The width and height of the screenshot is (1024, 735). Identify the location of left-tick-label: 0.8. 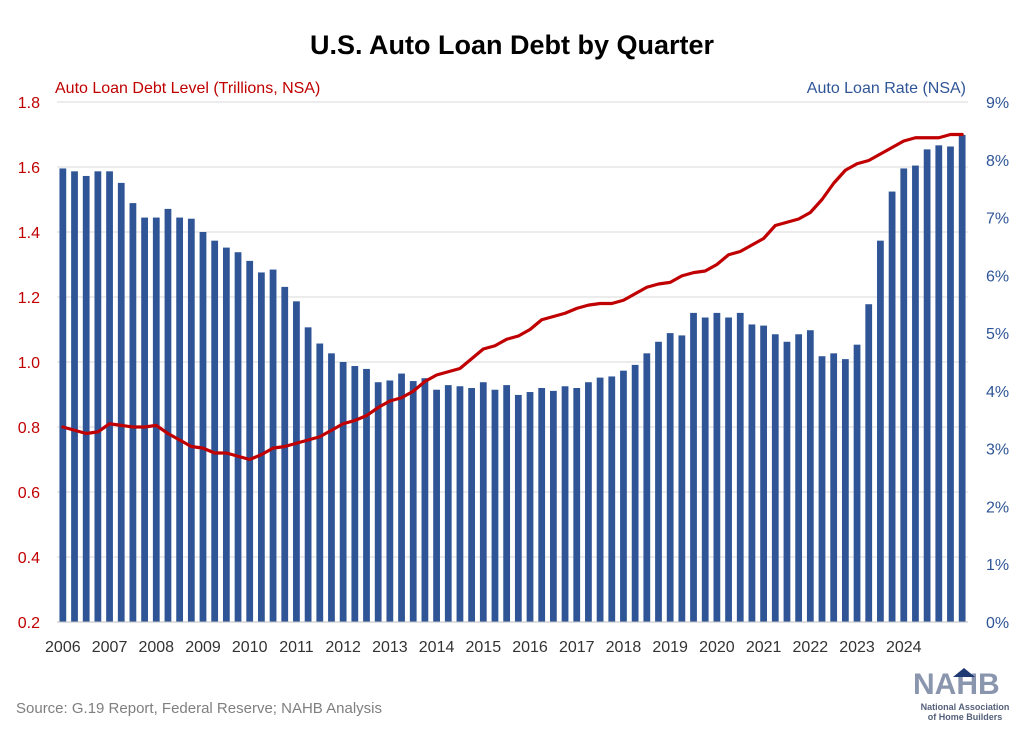
(29, 428).